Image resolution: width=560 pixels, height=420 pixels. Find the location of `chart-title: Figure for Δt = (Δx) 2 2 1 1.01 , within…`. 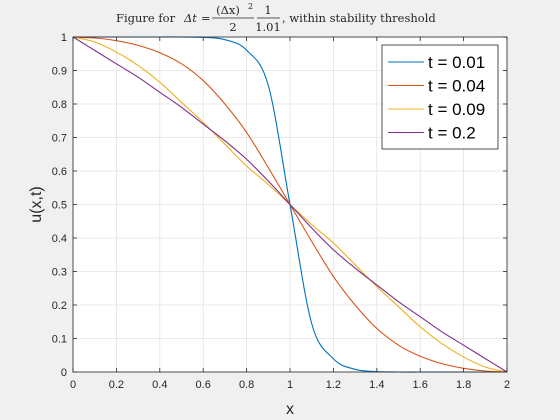

chart-title: Figure for Δt = (Δx) 2 2 1 1.01 , within… is located at coordinates (276, 18).